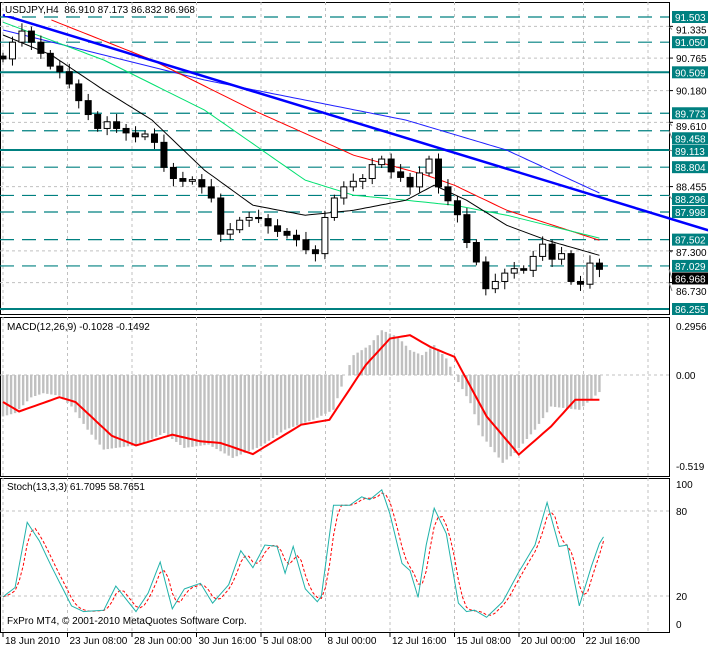 The width and height of the screenshot is (708, 648). What do you see at coordinates (548, 641) in the screenshot?
I see `time-axis-label: 20 Jul 00:00` at bounding box center [548, 641].